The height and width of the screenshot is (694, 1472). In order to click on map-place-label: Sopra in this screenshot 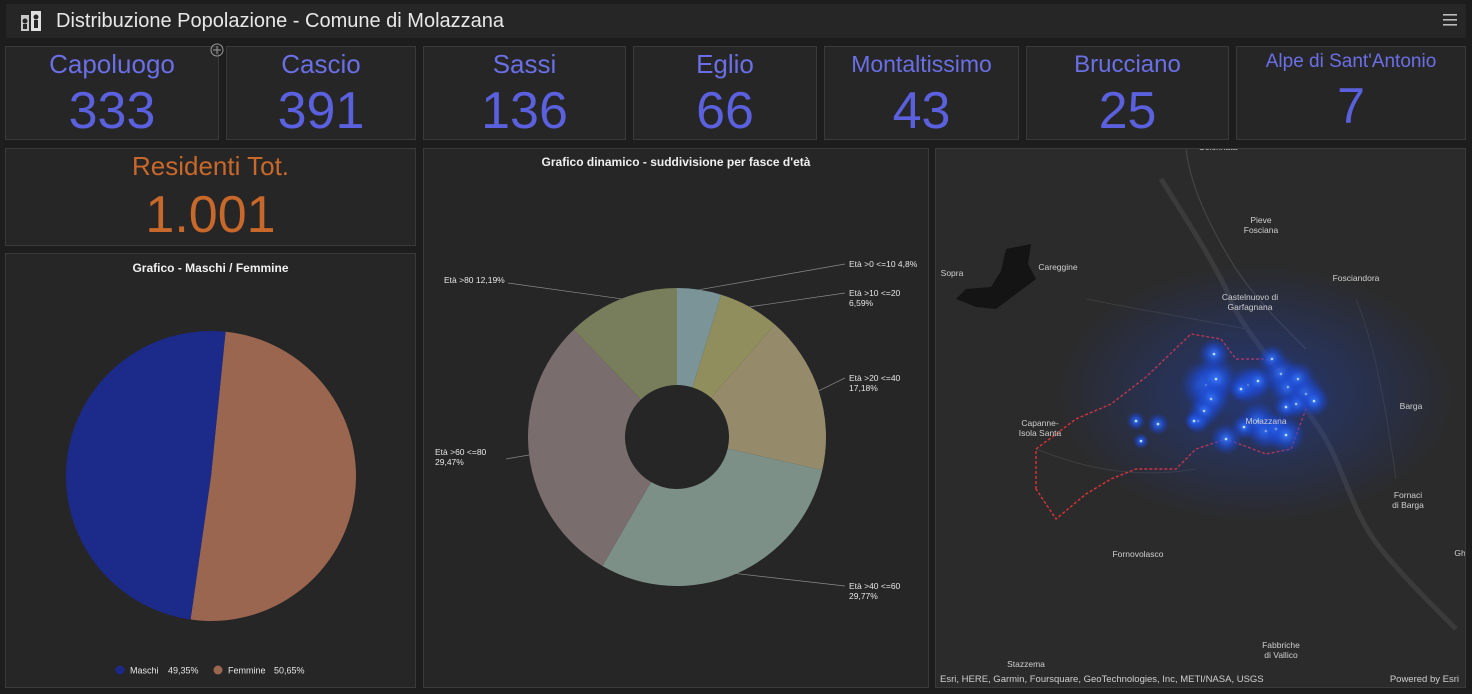, I will do `click(952, 273)`.